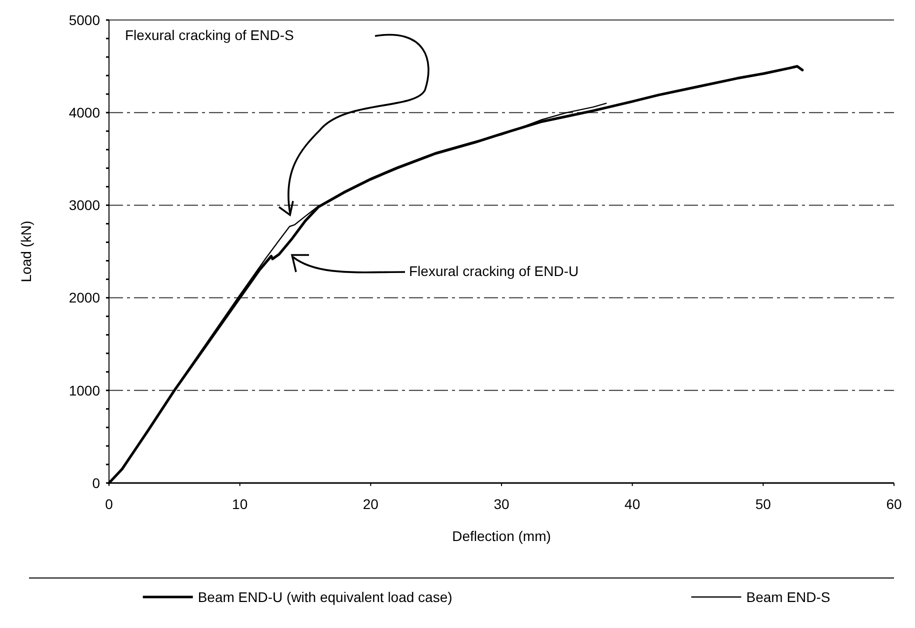  What do you see at coordinates (26, 251) in the screenshot?
I see `y-axis-title: Load (kN)` at bounding box center [26, 251].